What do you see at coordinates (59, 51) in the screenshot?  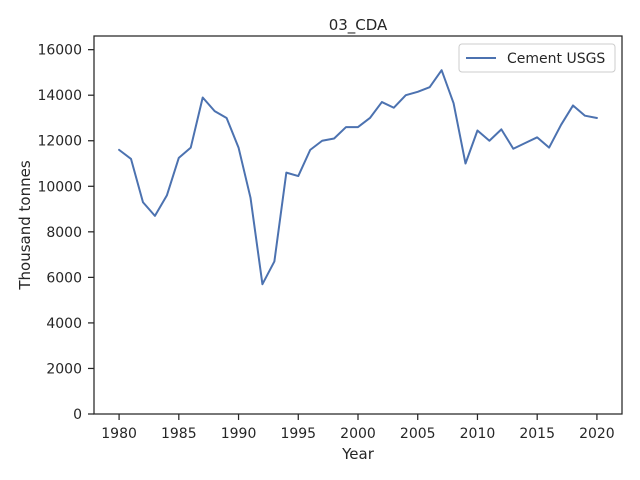 I see `y-tick-label: 16000` at bounding box center [59, 51].